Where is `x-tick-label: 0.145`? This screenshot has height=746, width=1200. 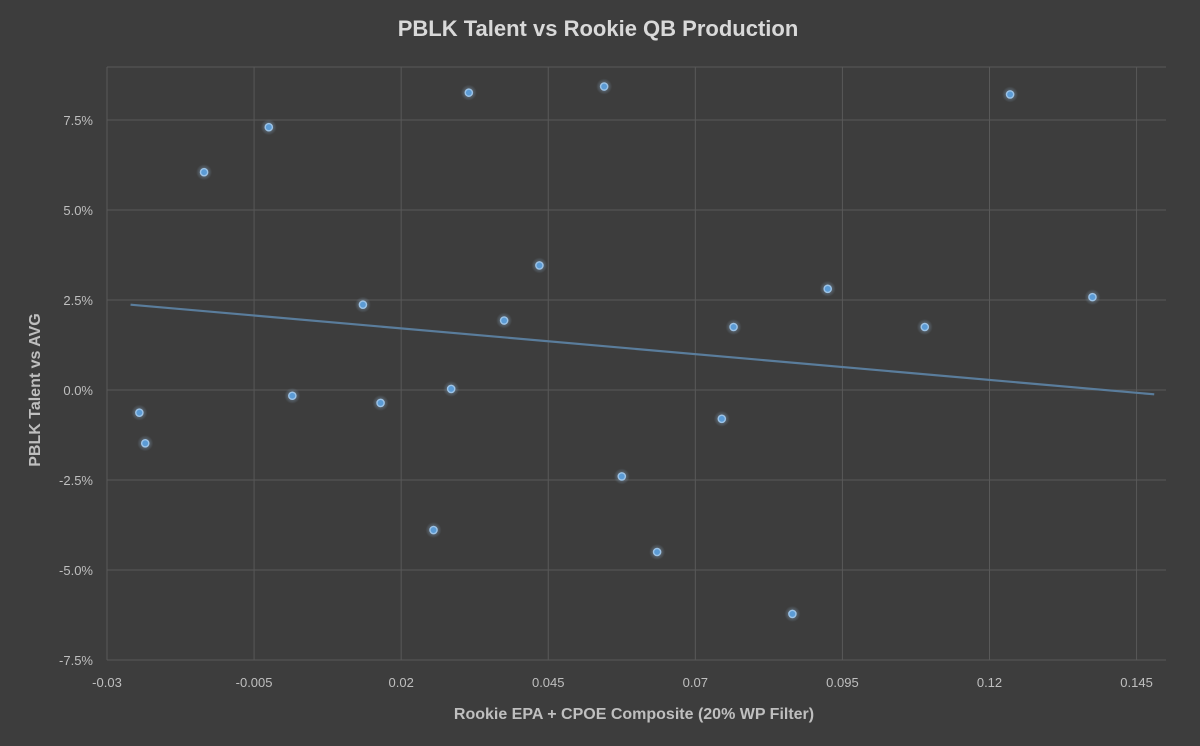 x-tick-label: 0.145 is located at coordinates (1136, 682).